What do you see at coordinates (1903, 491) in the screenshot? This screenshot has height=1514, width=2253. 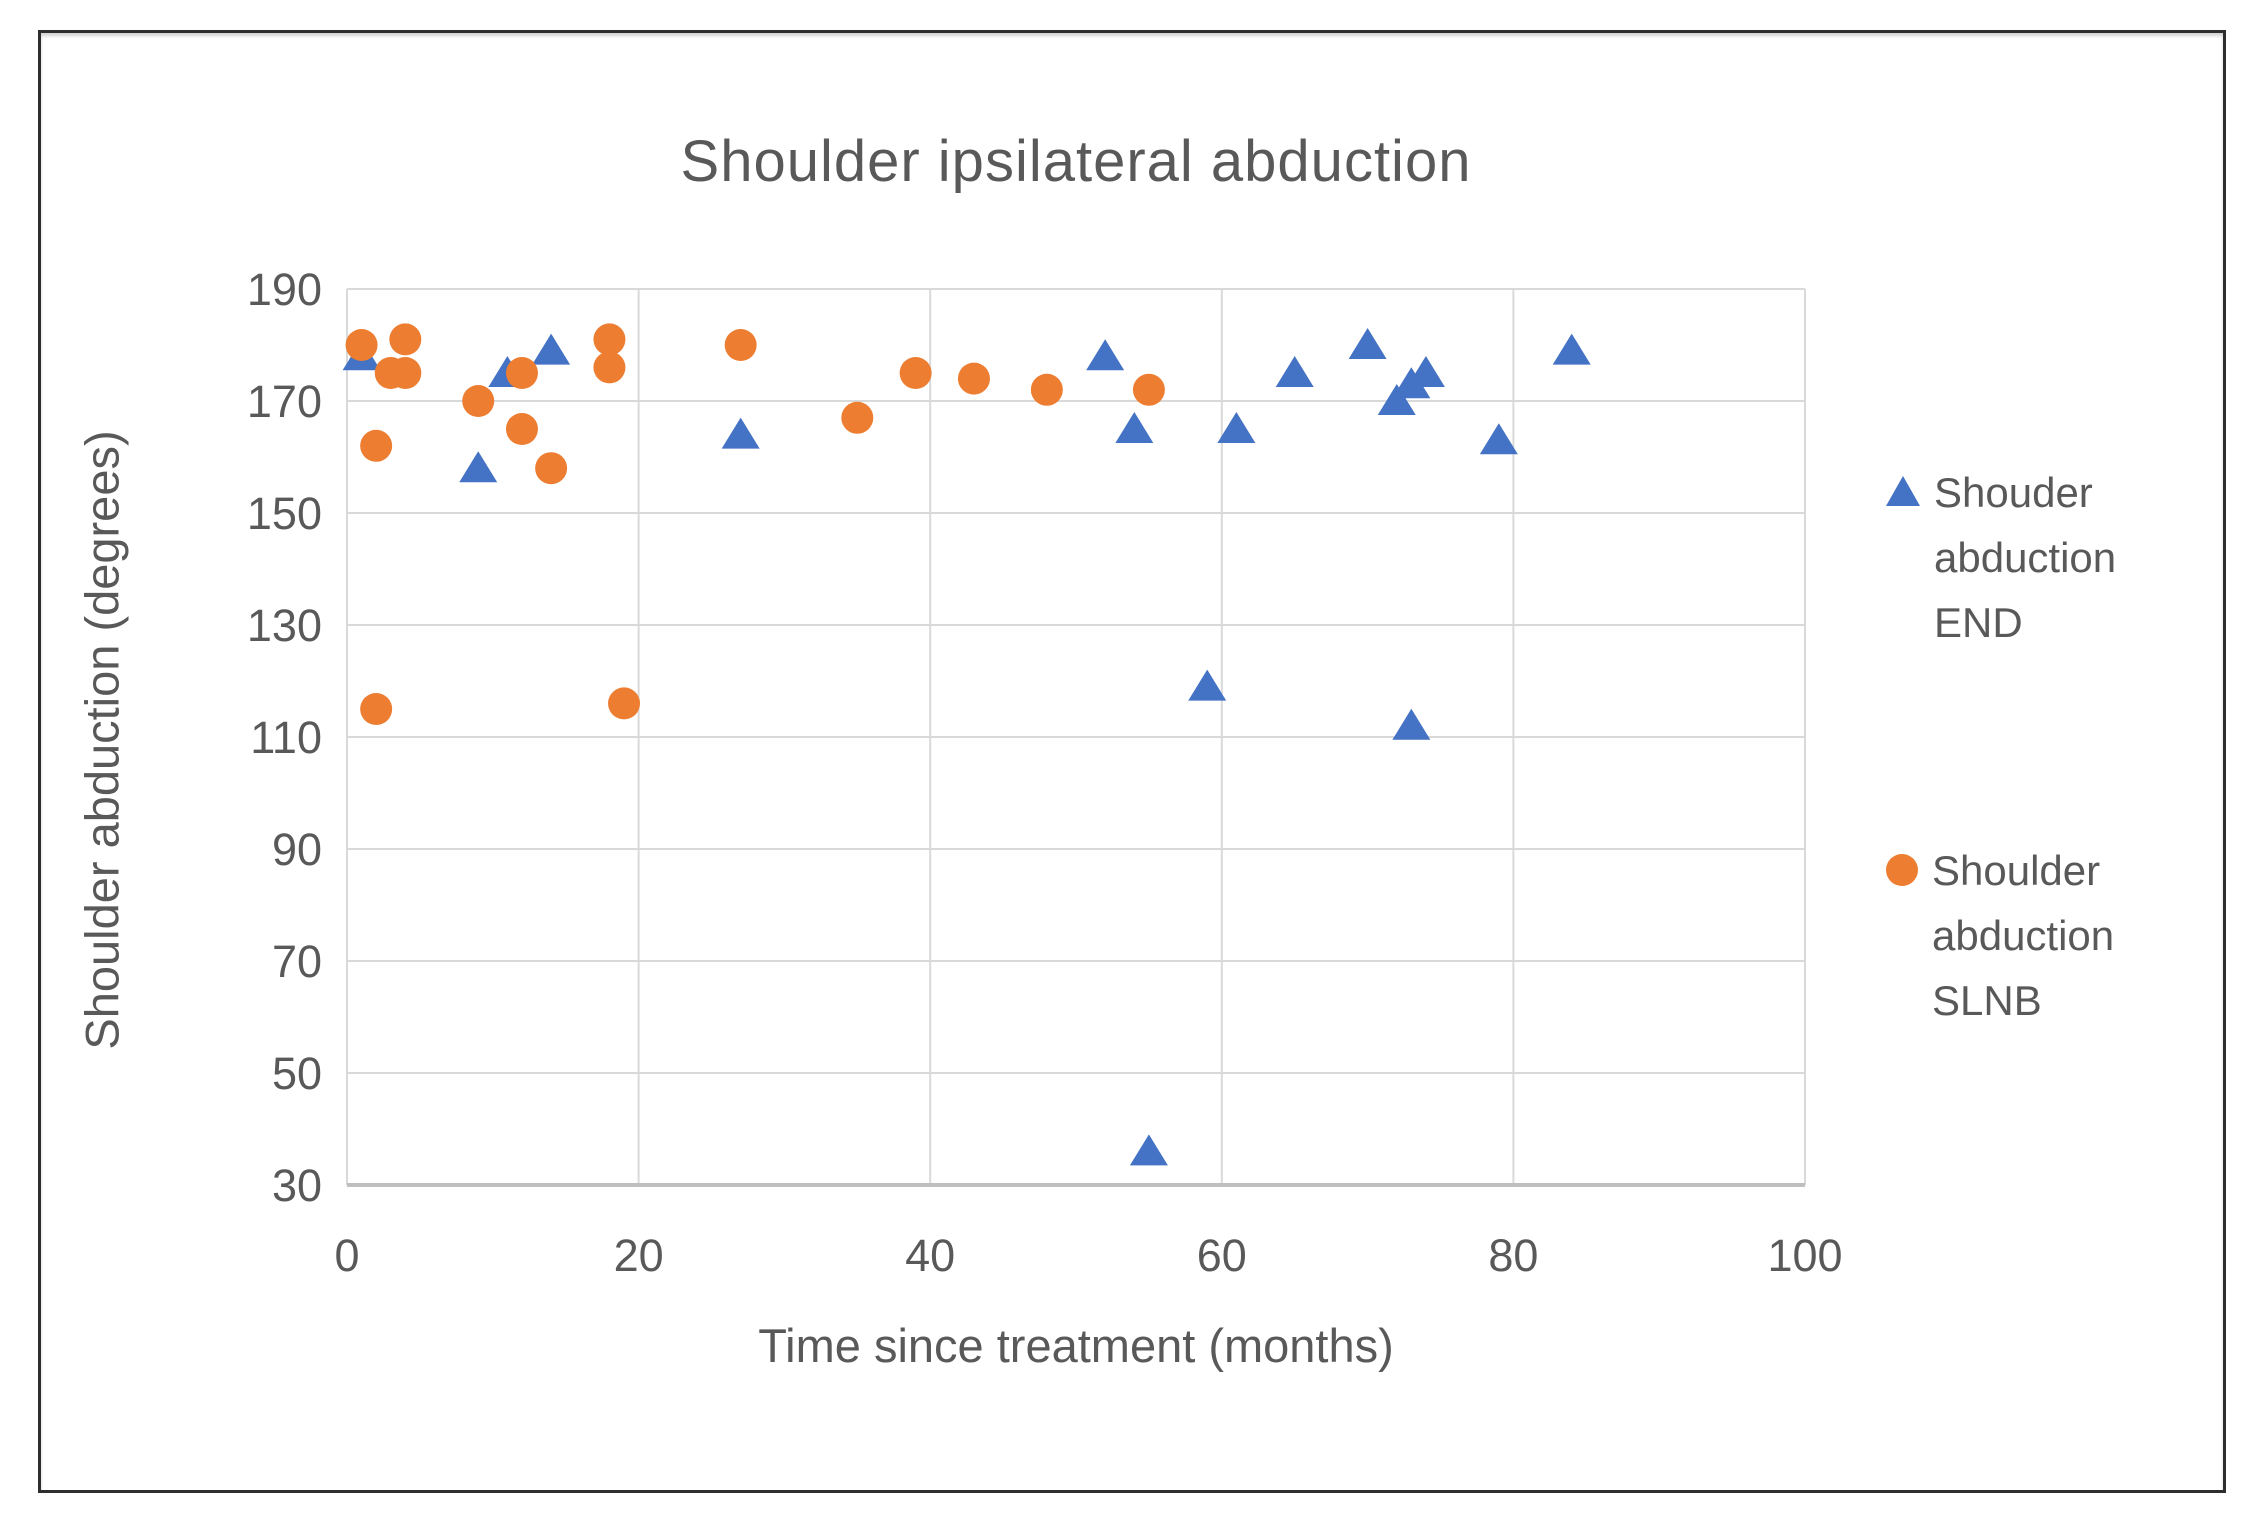 I see `triangle-marker-icon` at bounding box center [1903, 491].